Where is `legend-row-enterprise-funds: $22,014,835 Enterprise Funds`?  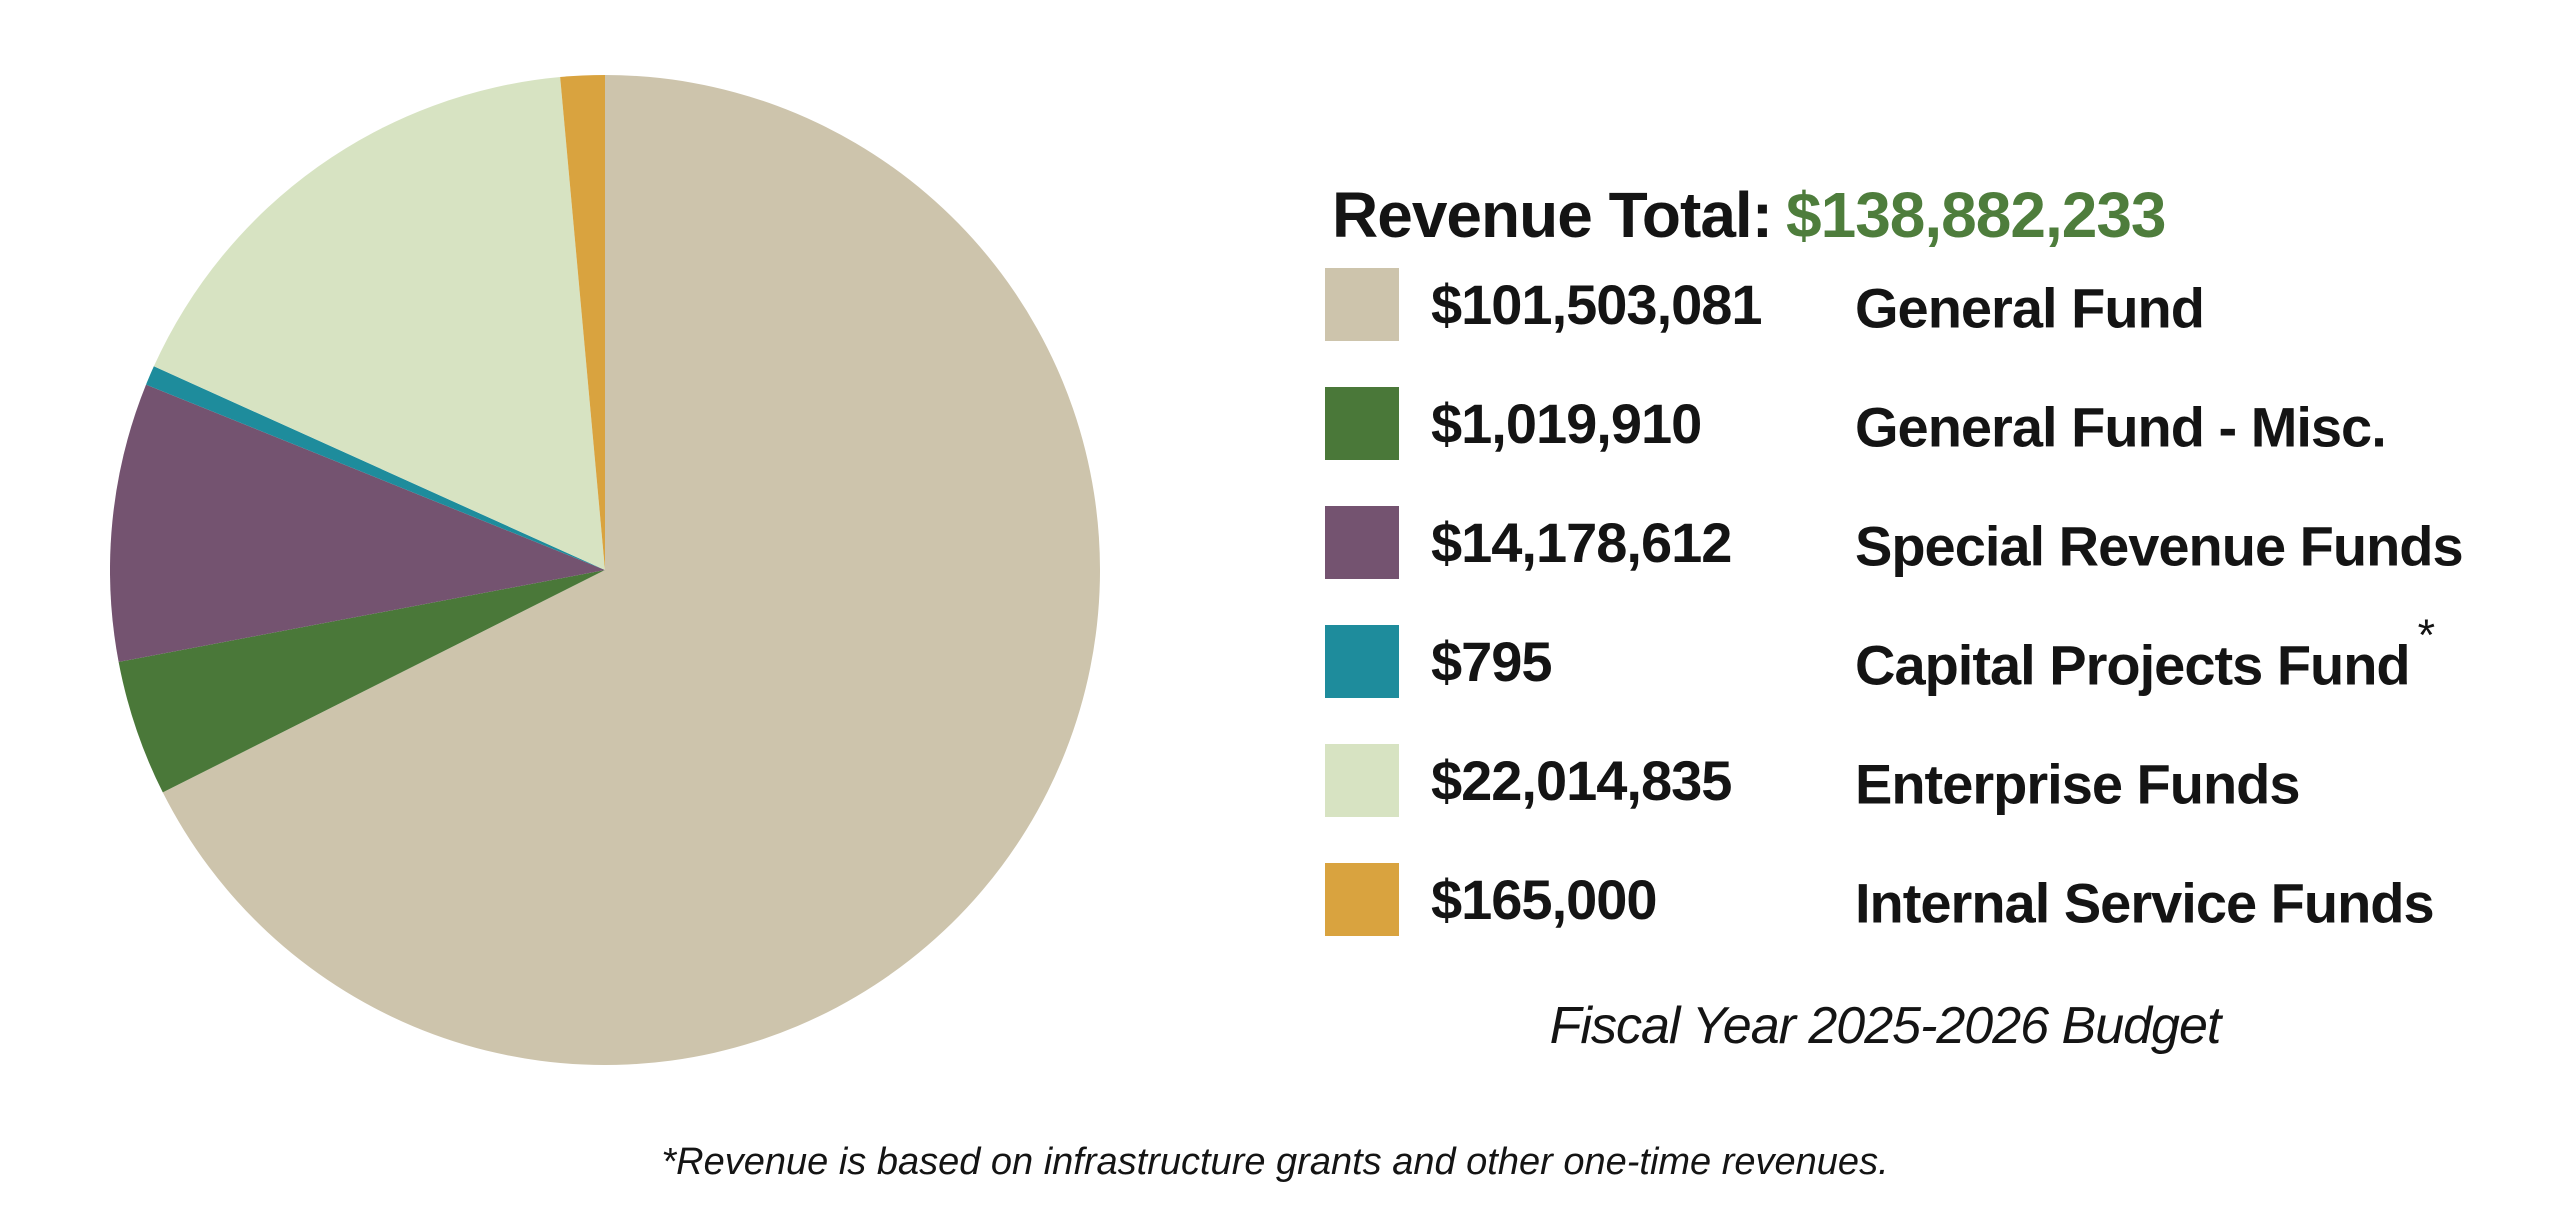 legend-row-enterprise-funds: $22,014,835 Enterprise Funds is located at coordinates (1887, 780).